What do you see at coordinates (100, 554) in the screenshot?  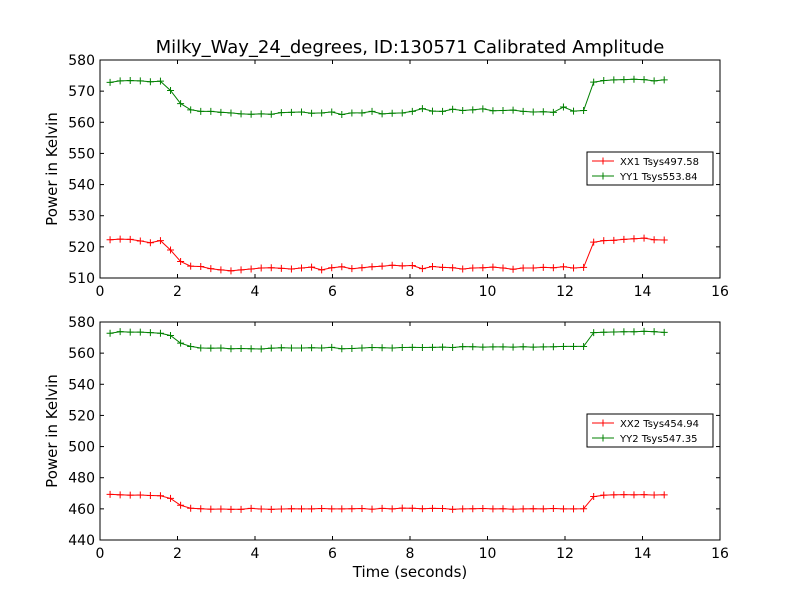 I see `x-tick-label: 0` at bounding box center [100, 554].